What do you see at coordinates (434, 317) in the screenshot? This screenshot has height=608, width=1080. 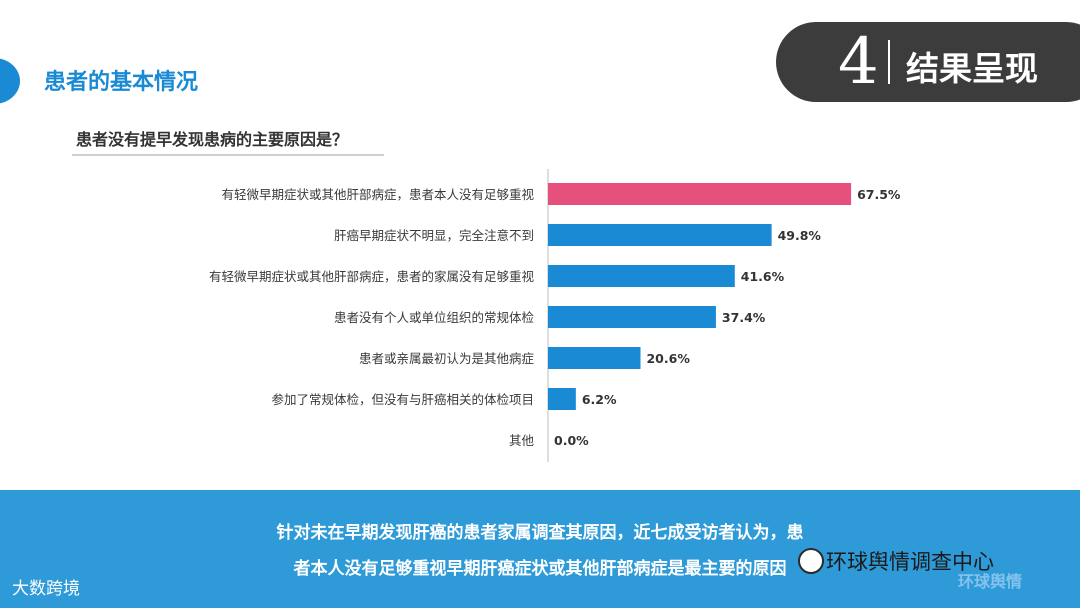 I see `category-label: 患者没有个人或单位组织的常规体检` at bounding box center [434, 317].